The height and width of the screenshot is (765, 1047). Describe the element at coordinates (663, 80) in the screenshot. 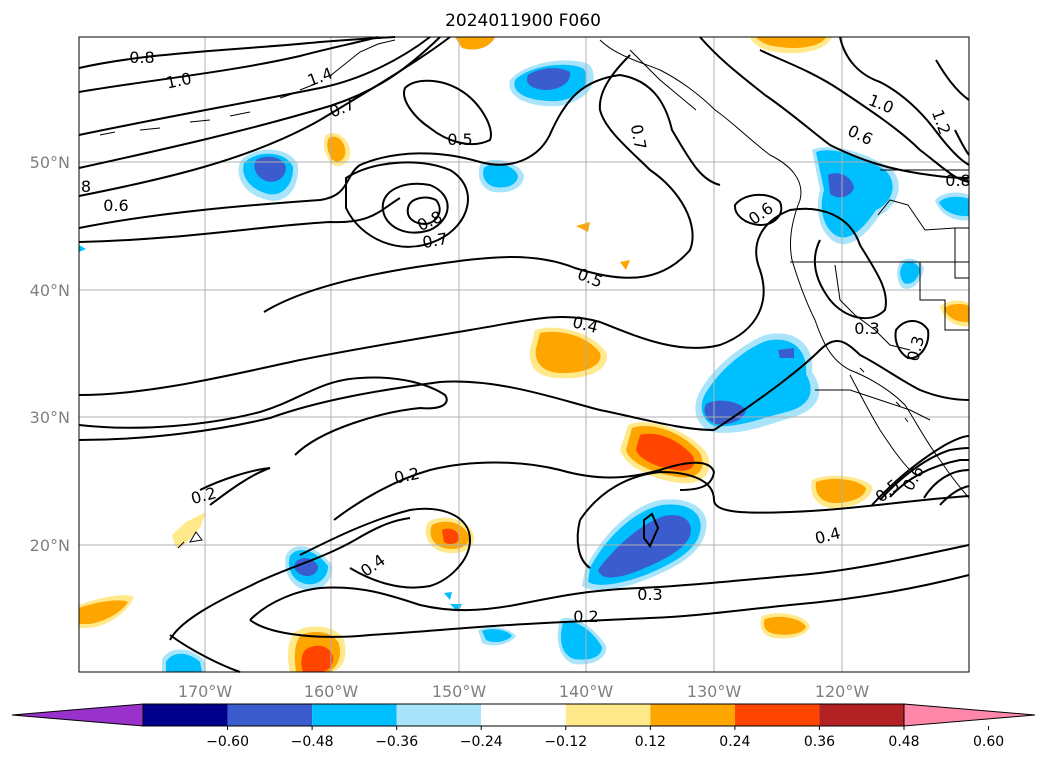

I see `alaska-panhandle-islands` at that location.